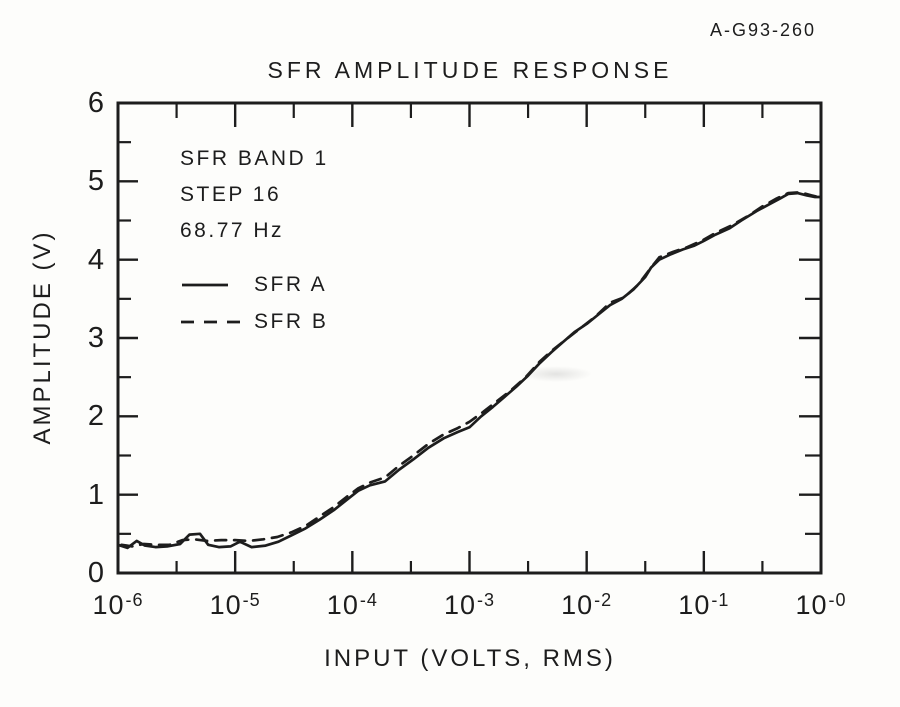 The height and width of the screenshot is (707, 900). Describe the element at coordinates (291, 321) in the screenshot. I see `legend-label-sfr-b: SFR B` at that location.